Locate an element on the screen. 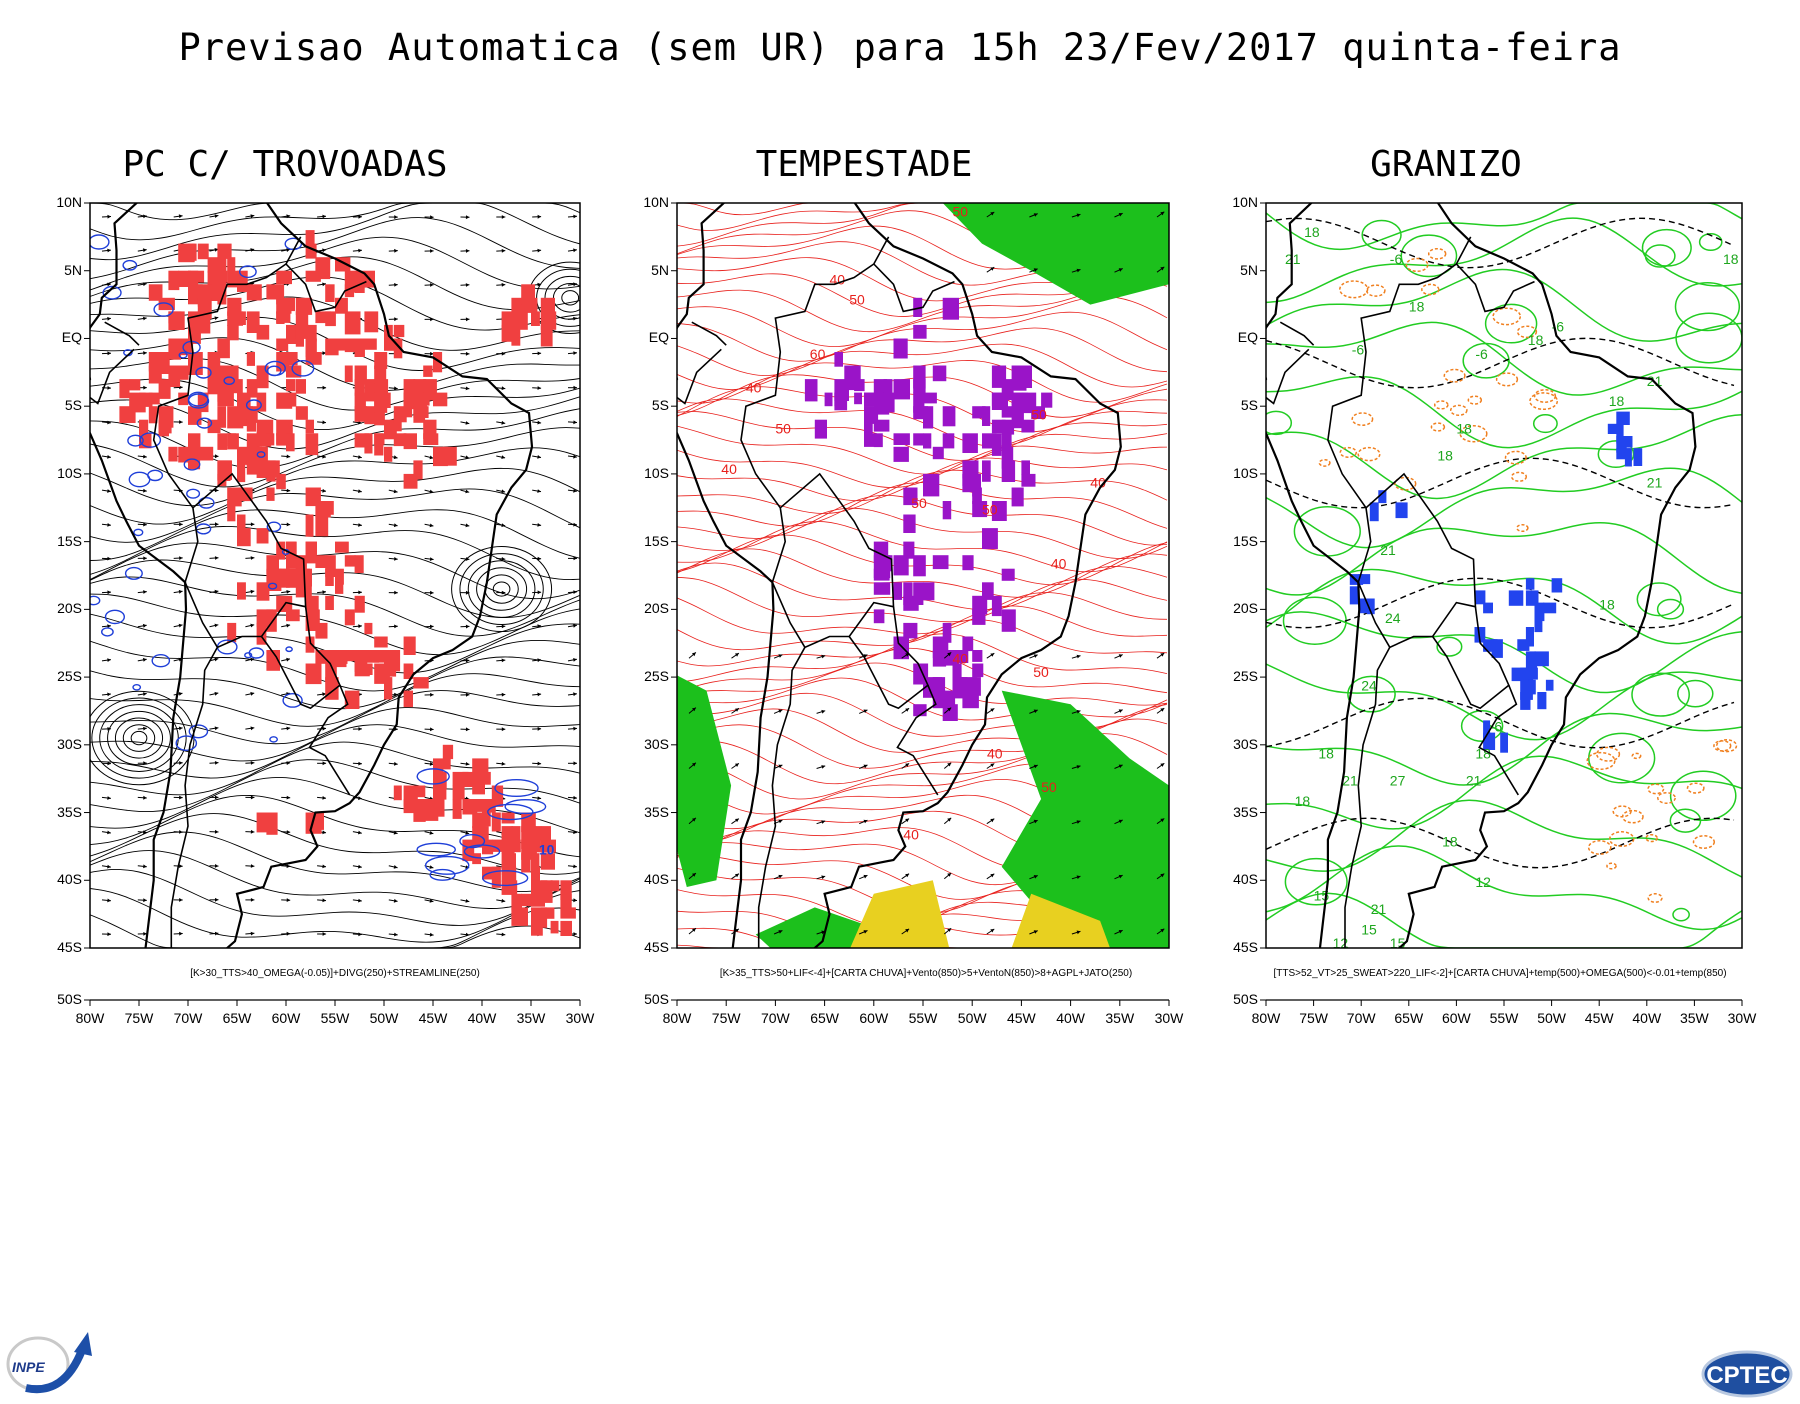 Image resolution: width=1800 pixels, height=1404 pixels. instability-contour is located at coordinates (922, 628).